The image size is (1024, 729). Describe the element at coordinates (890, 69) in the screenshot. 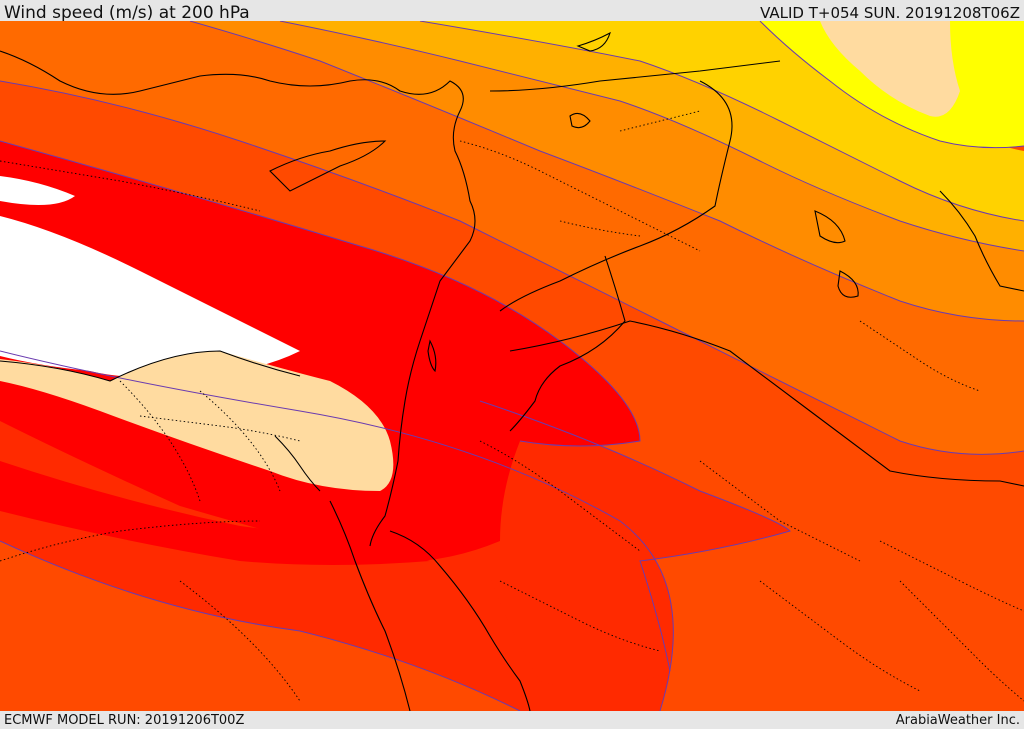

I see `band-wheat-east` at that location.